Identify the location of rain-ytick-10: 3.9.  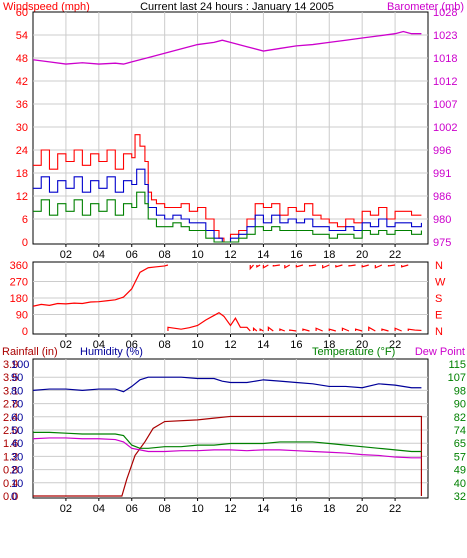
(10, 365).